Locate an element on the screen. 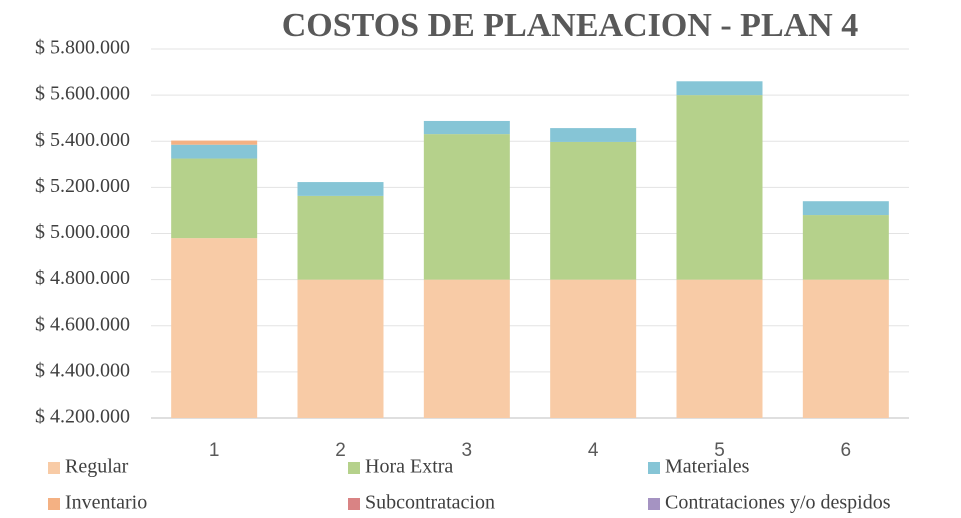 The image size is (961, 518). legend-label: Subcontratacion is located at coordinates (430, 503).